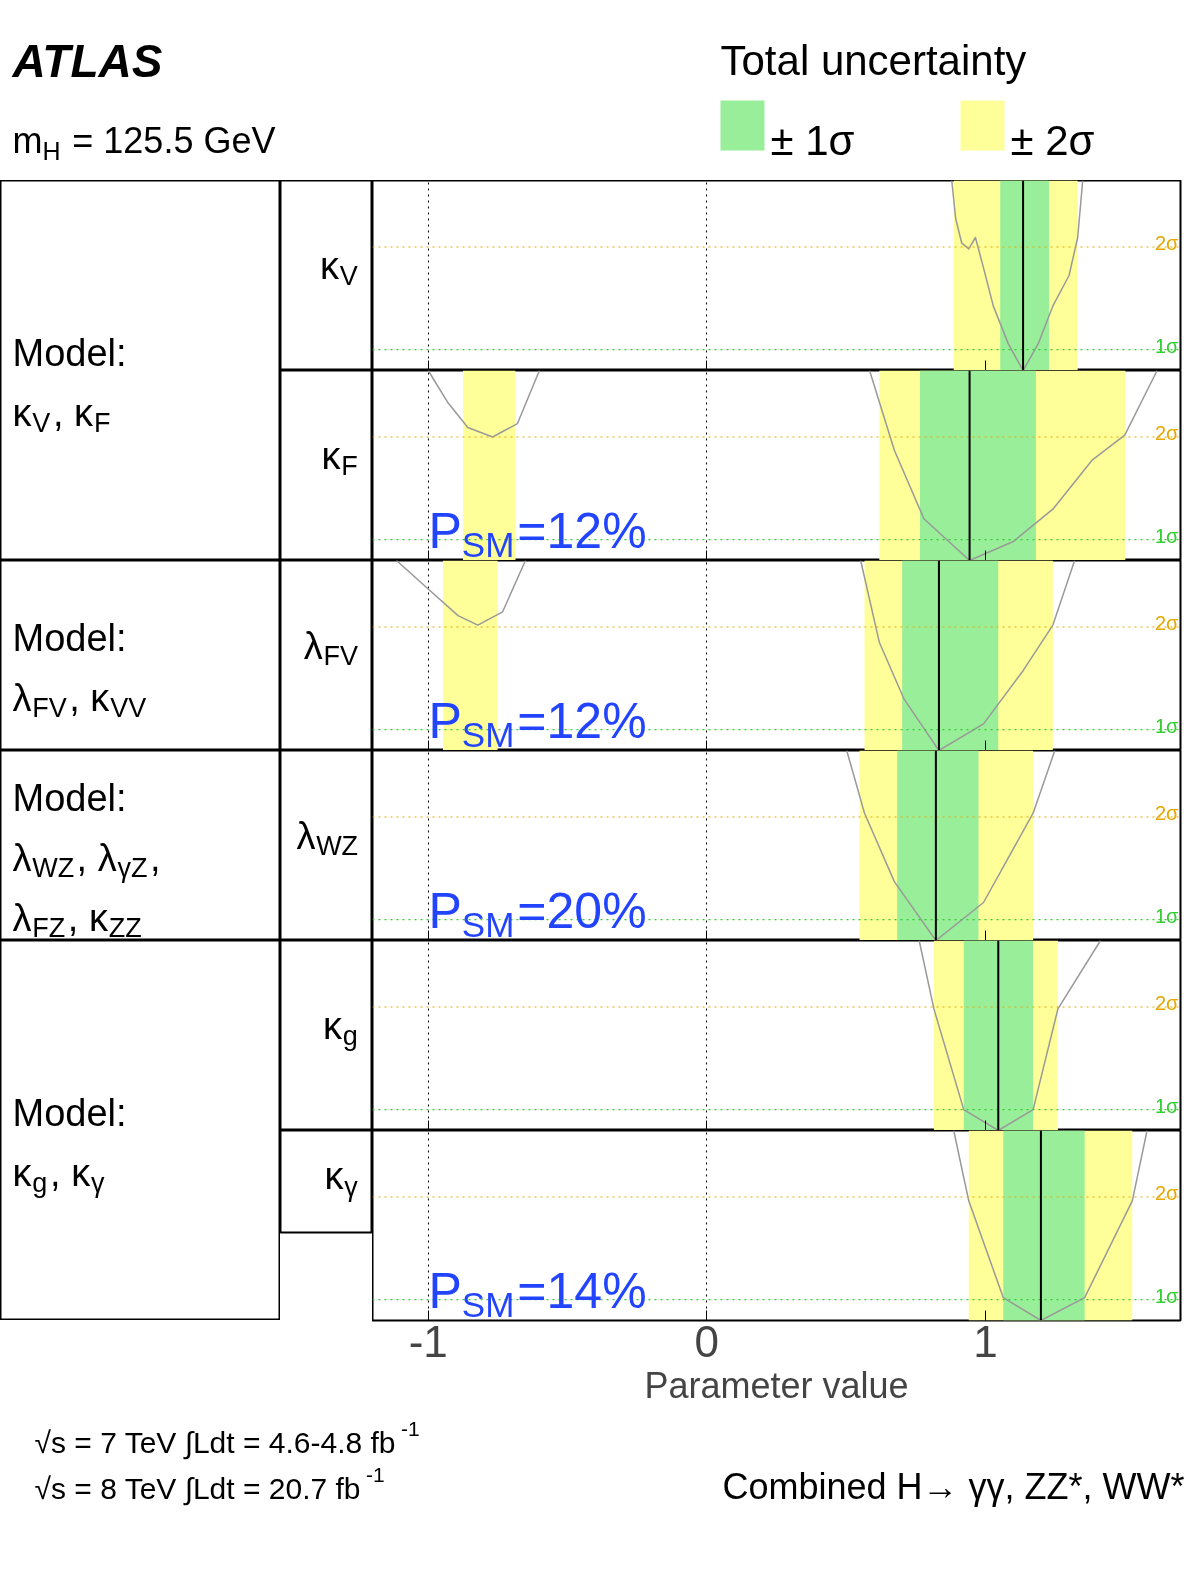 Image resolution: width=1203 pixels, height=1582 pixels. I want to click on x-tick-label: 1, so click(985, 1341).